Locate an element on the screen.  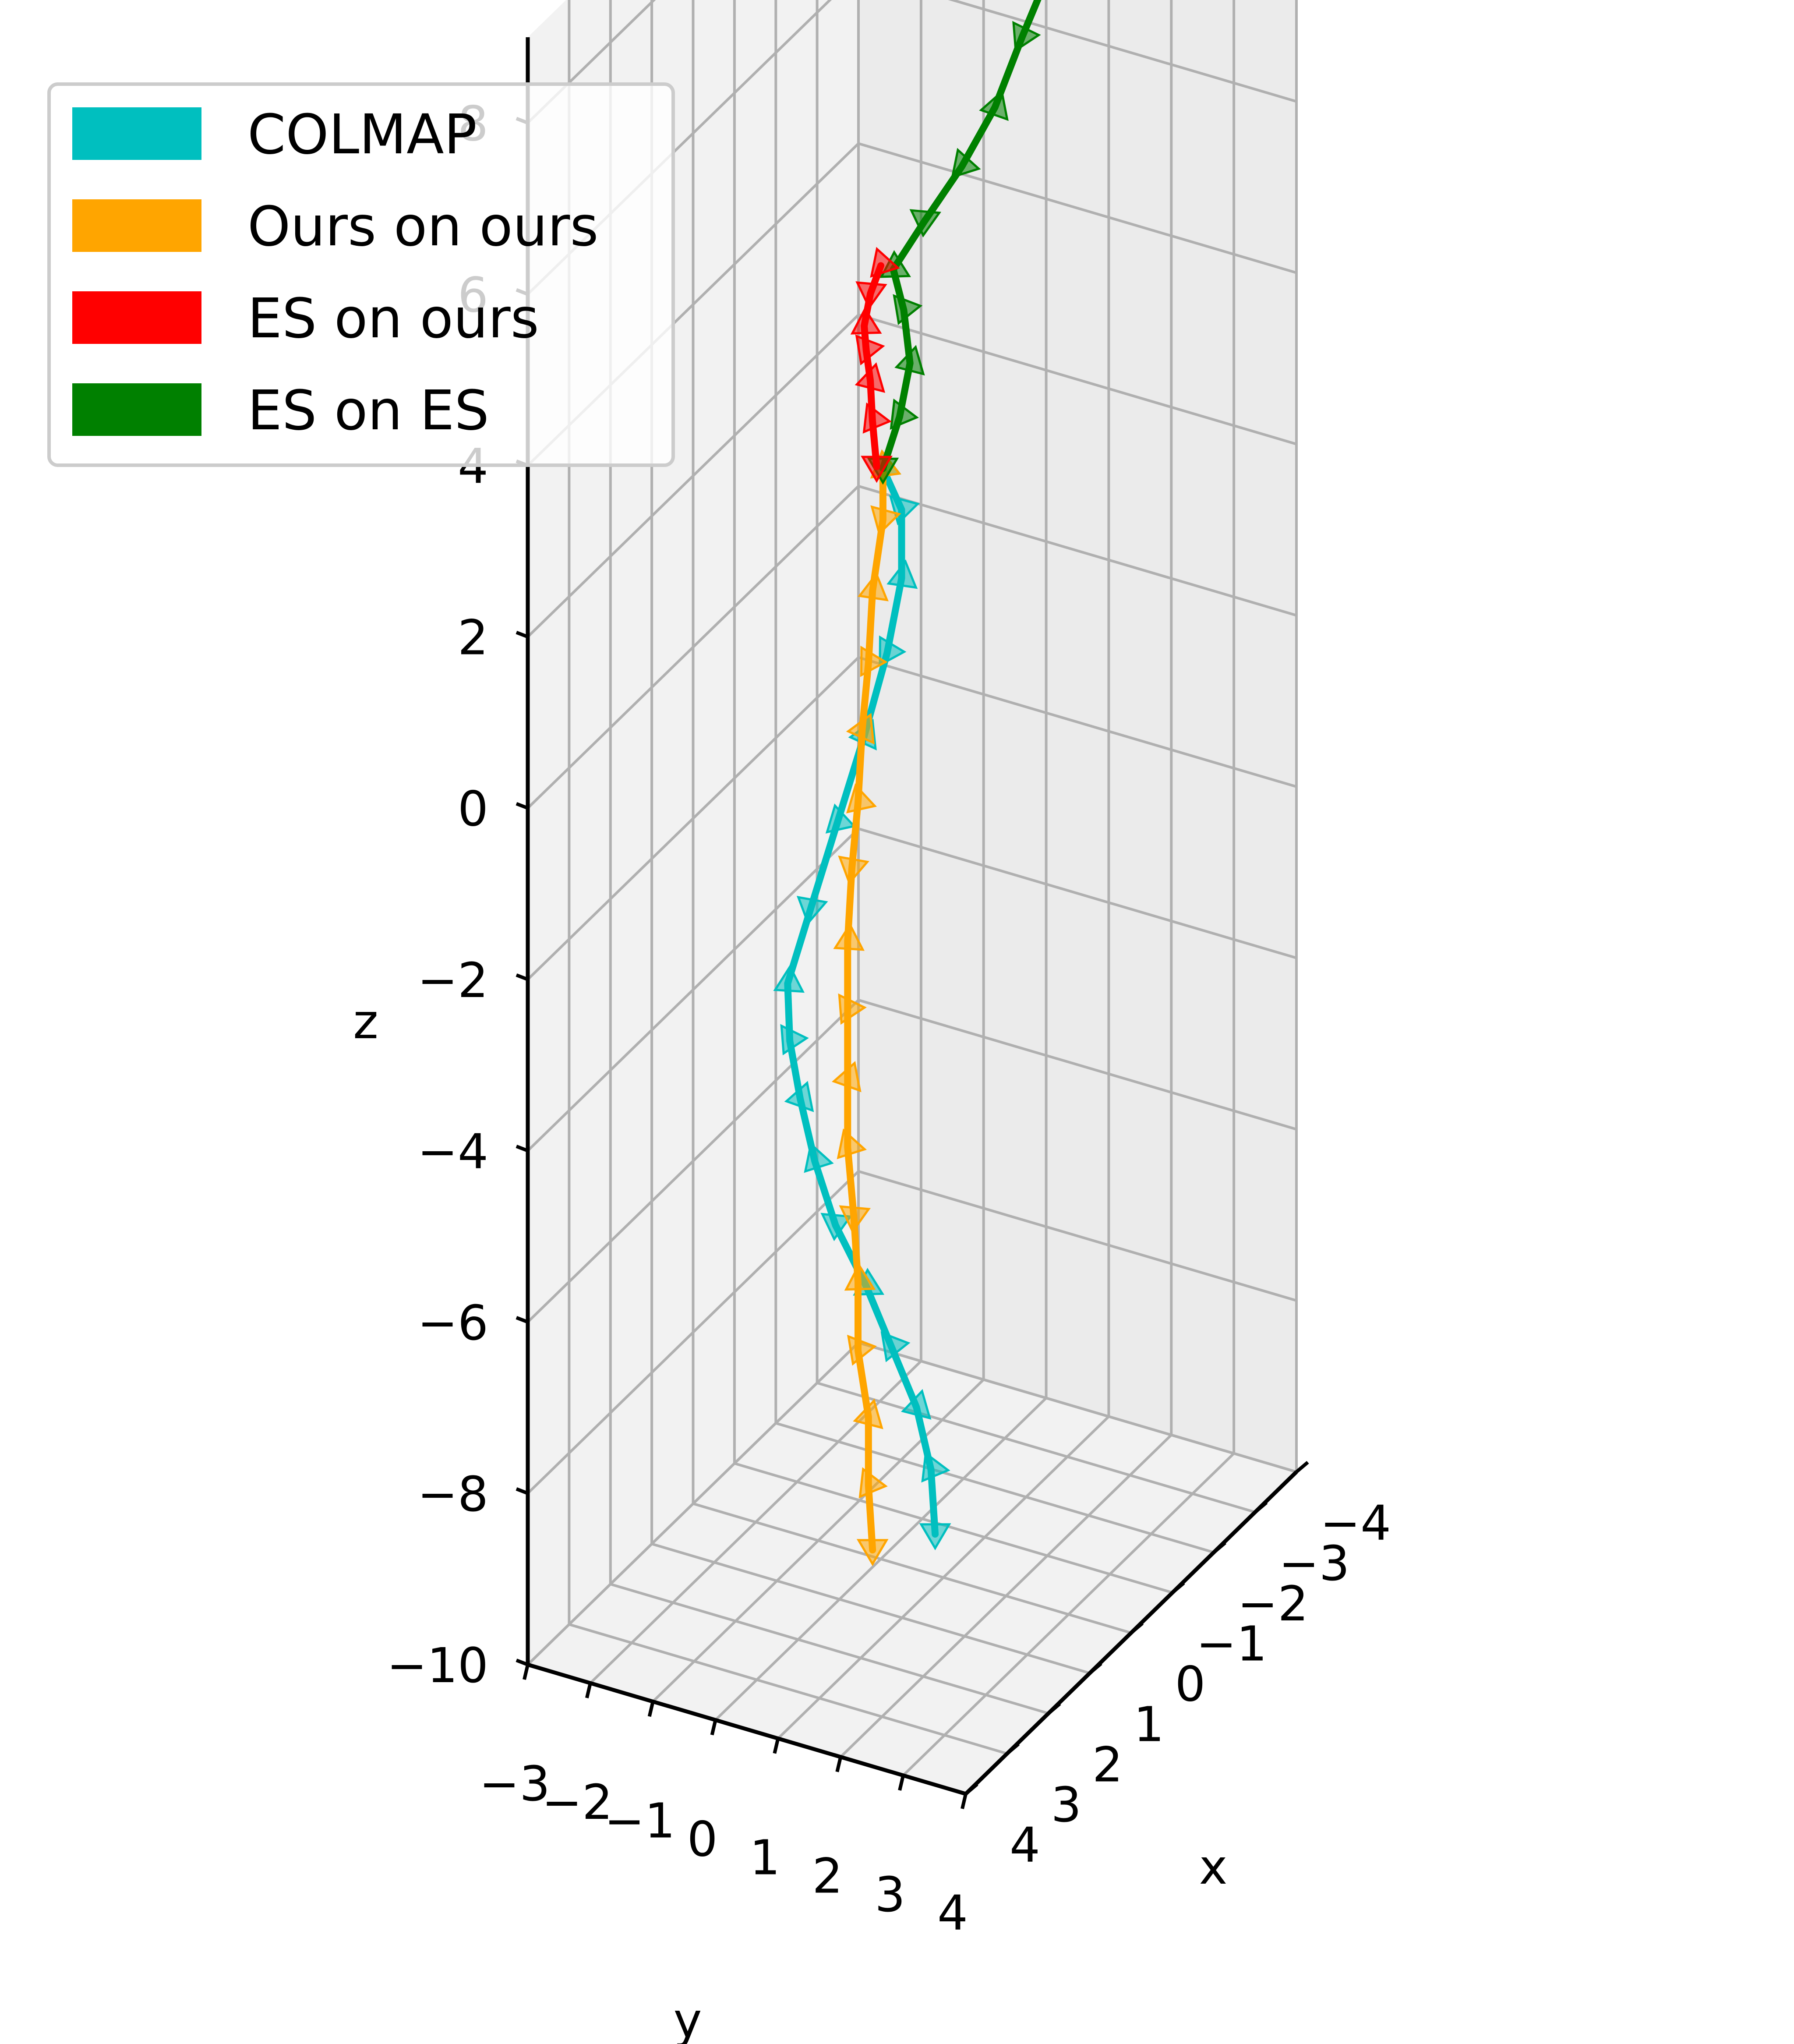
series-es-on-es is located at coordinates (954, 242).